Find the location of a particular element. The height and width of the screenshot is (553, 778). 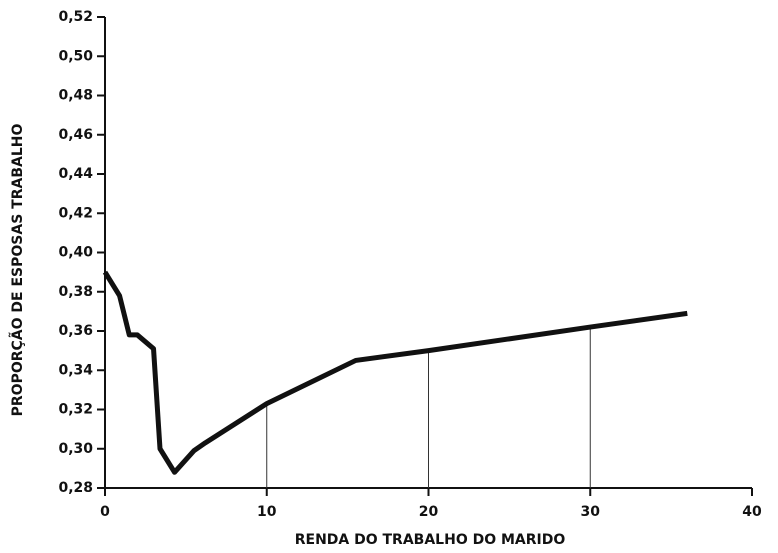

y-axis-label: PROPORÇÃO DE ESPOSAS TRABALHO is located at coordinates (17, 270).